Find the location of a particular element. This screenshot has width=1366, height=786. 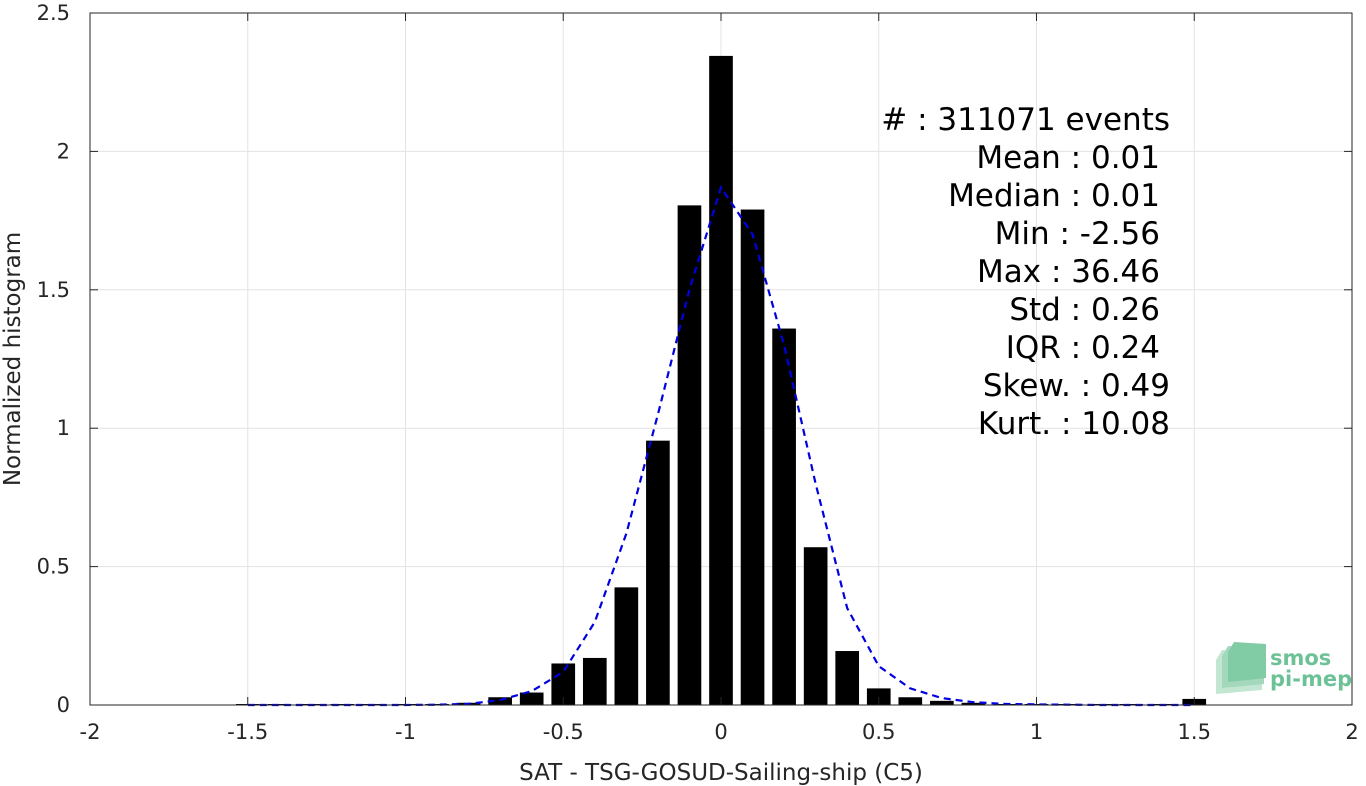

stat-std: Std : 0.26 is located at coordinates (1084, 310).